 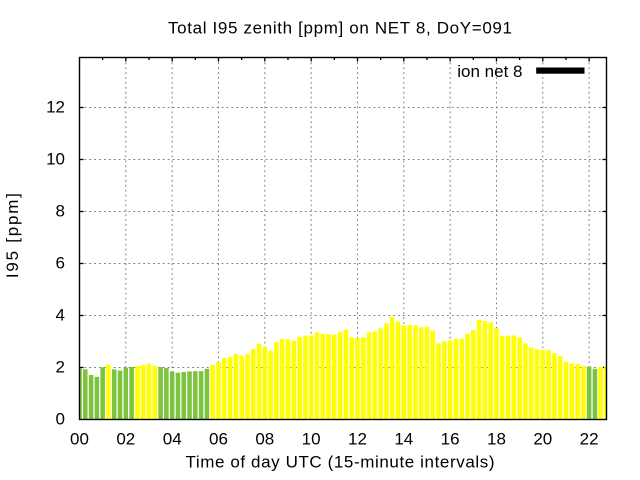 I want to click on svg-text: 16, so click(x=450, y=439).